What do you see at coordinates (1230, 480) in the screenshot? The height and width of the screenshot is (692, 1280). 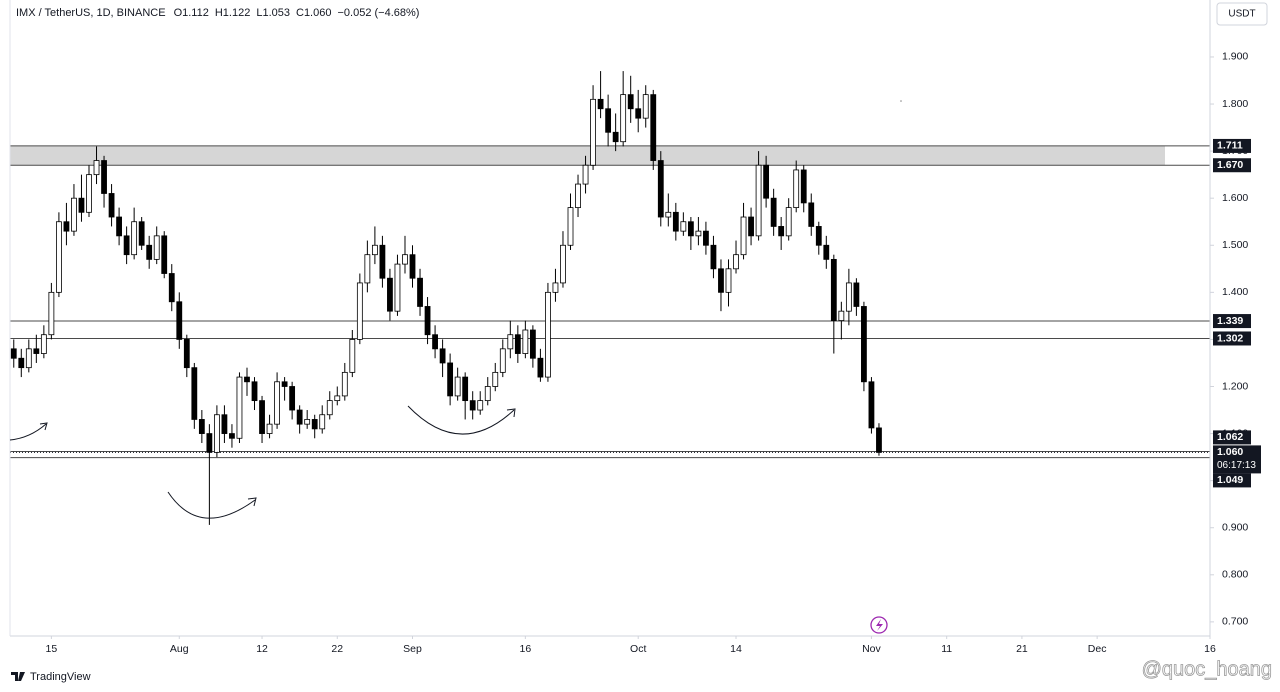 I see `level-label: 1.049` at bounding box center [1230, 480].